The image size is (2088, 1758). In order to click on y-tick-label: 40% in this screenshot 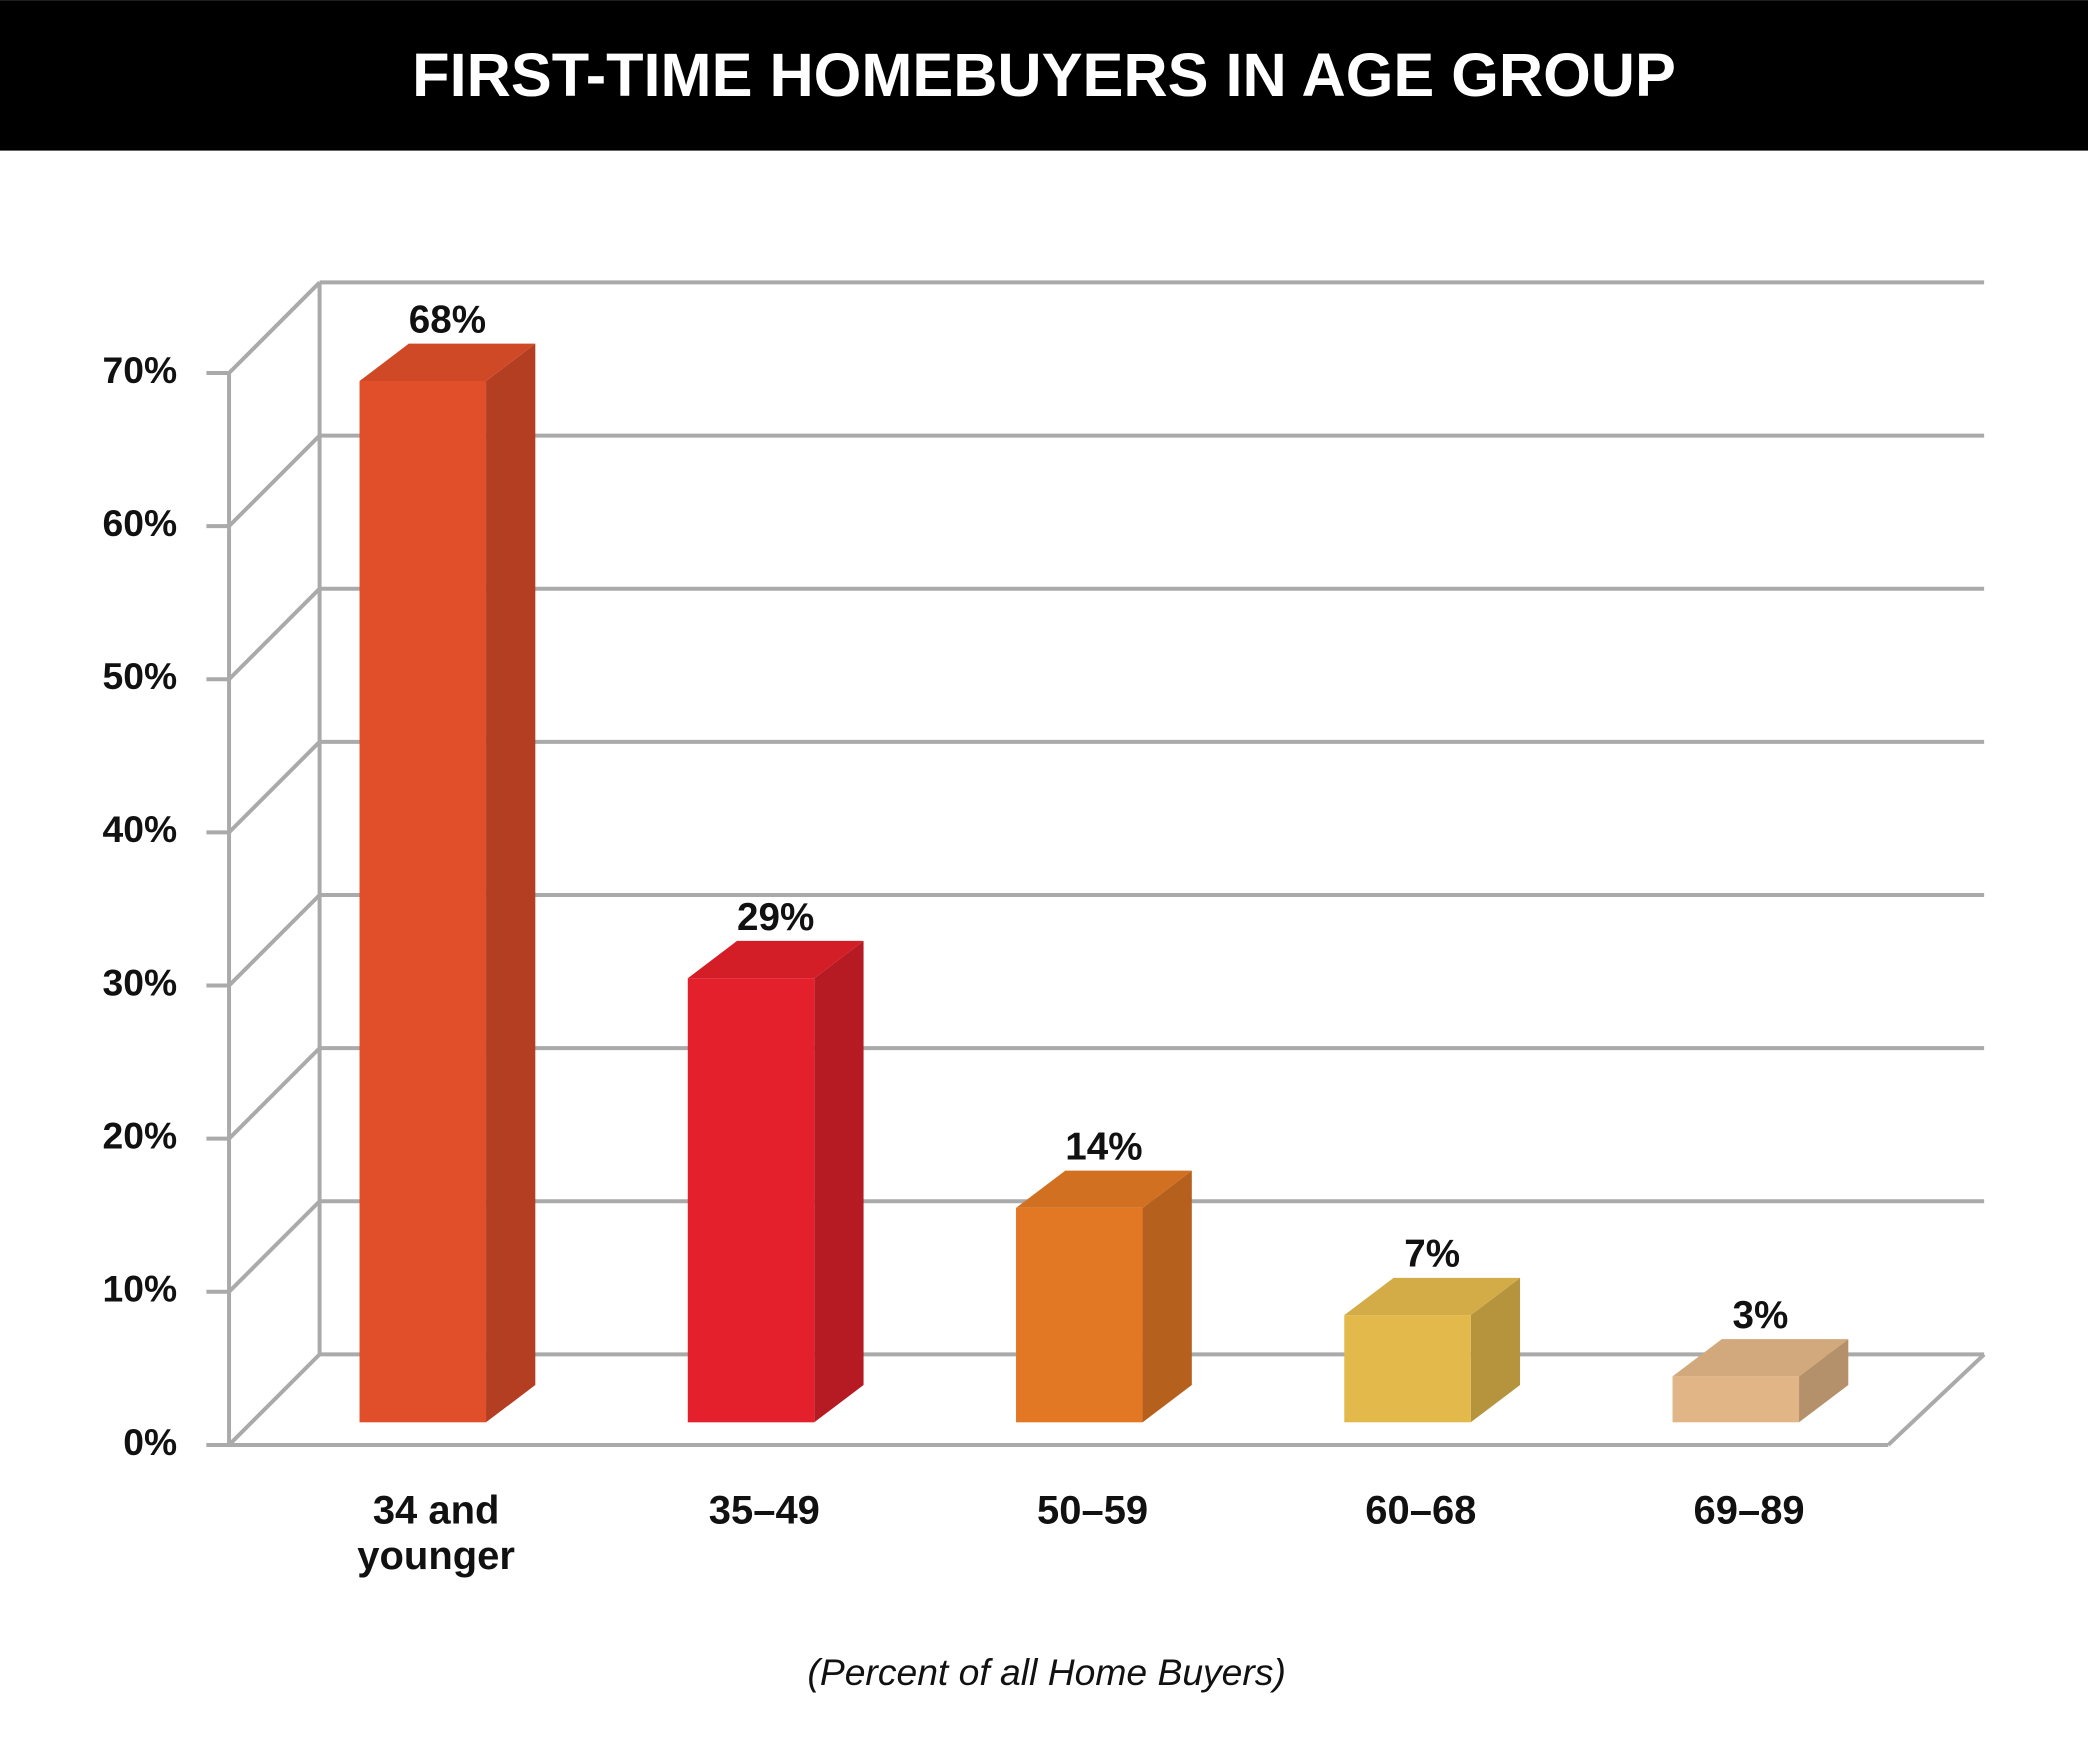, I will do `click(140, 829)`.